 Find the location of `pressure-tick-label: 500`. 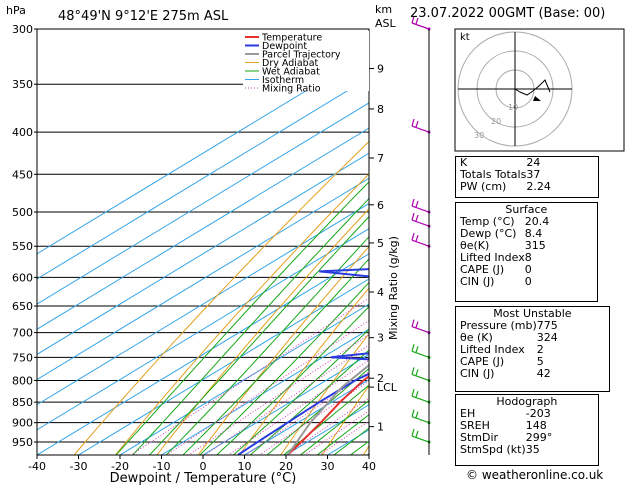

pressure-tick-label: 500 is located at coordinates (22, 212).